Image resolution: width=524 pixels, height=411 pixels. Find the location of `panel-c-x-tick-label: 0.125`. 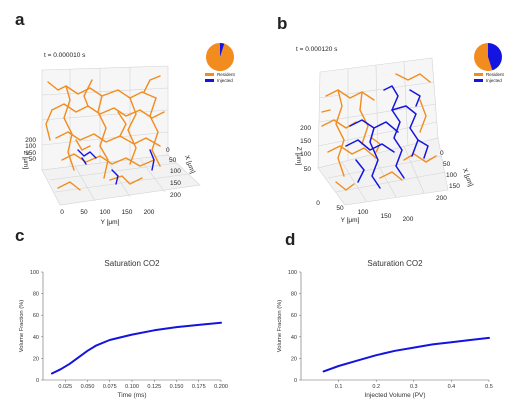

panel-c-x-tick-label: 0.125 is located at coordinates (154, 387).